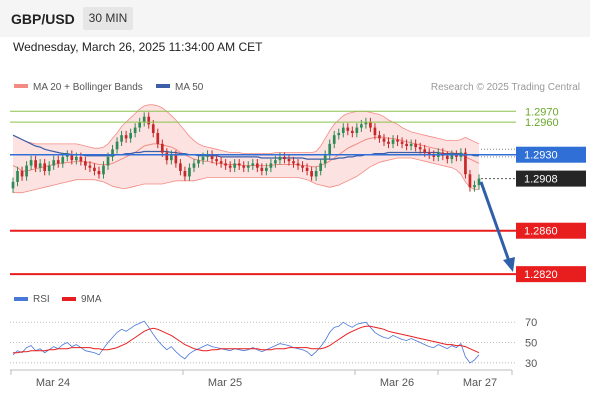  Describe the element at coordinates (397, 383) in the screenshot. I see `x-tick-label: Mar 26` at that location.